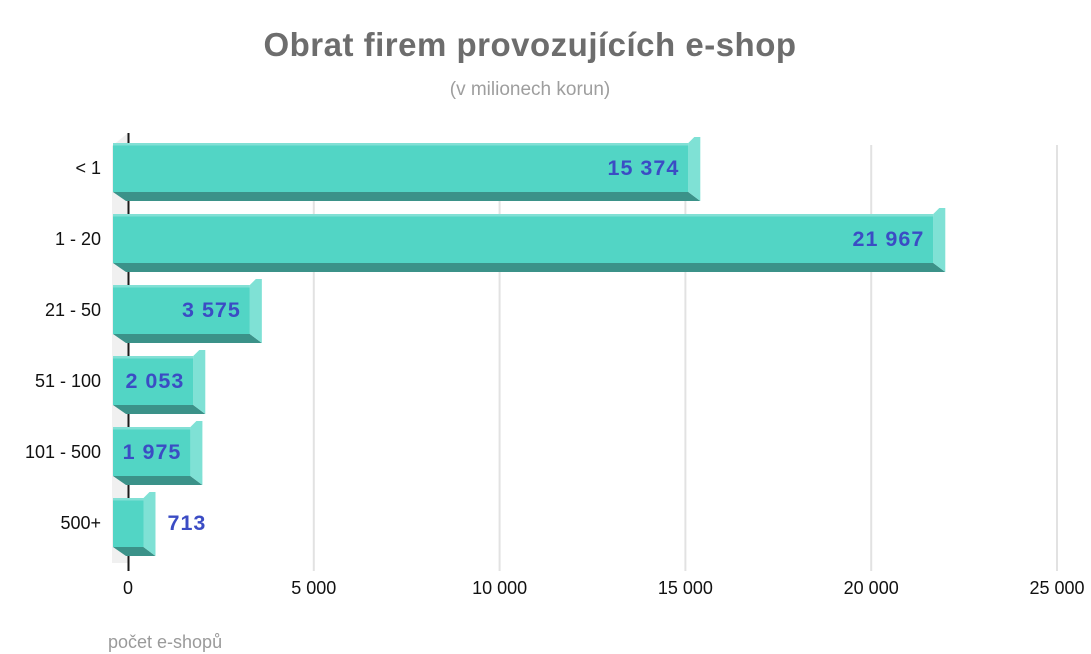  What do you see at coordinates (530, 89) in the screenshot?
I see `chart-subtitle: (v milionech korun)` at bounding box center [530, 89].